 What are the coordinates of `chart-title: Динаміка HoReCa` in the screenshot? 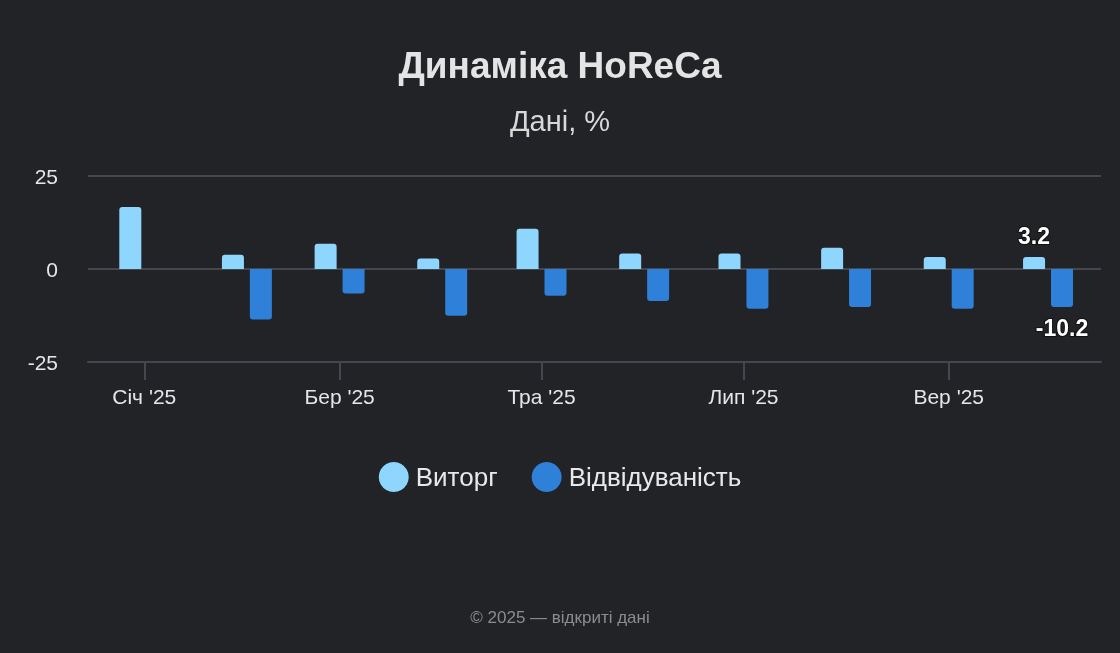 It's located at (560, 65).